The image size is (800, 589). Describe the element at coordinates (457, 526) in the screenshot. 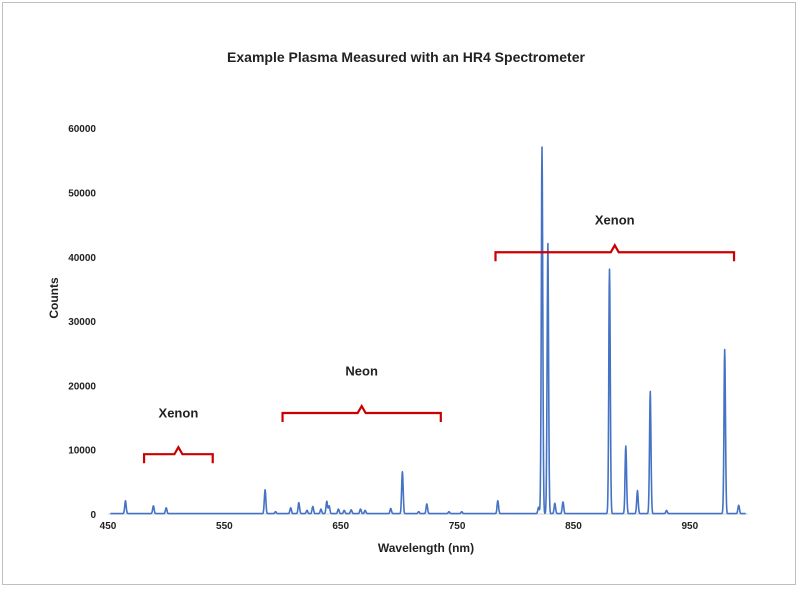

I see `x-tick-label: 750` at that location.